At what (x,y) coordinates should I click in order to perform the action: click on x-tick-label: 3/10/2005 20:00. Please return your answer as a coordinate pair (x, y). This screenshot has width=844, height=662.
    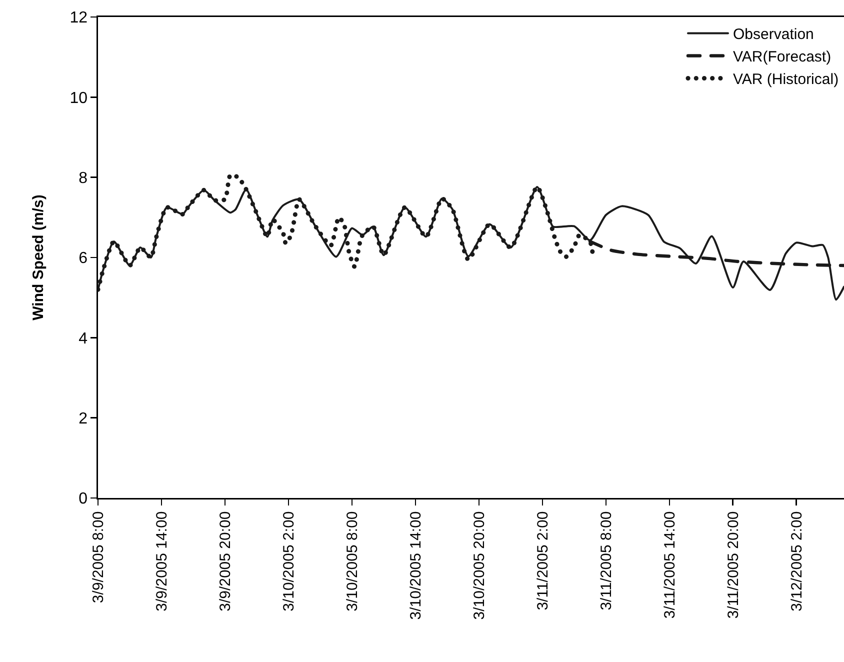
    Looking at the image, I should click on (479, 565).